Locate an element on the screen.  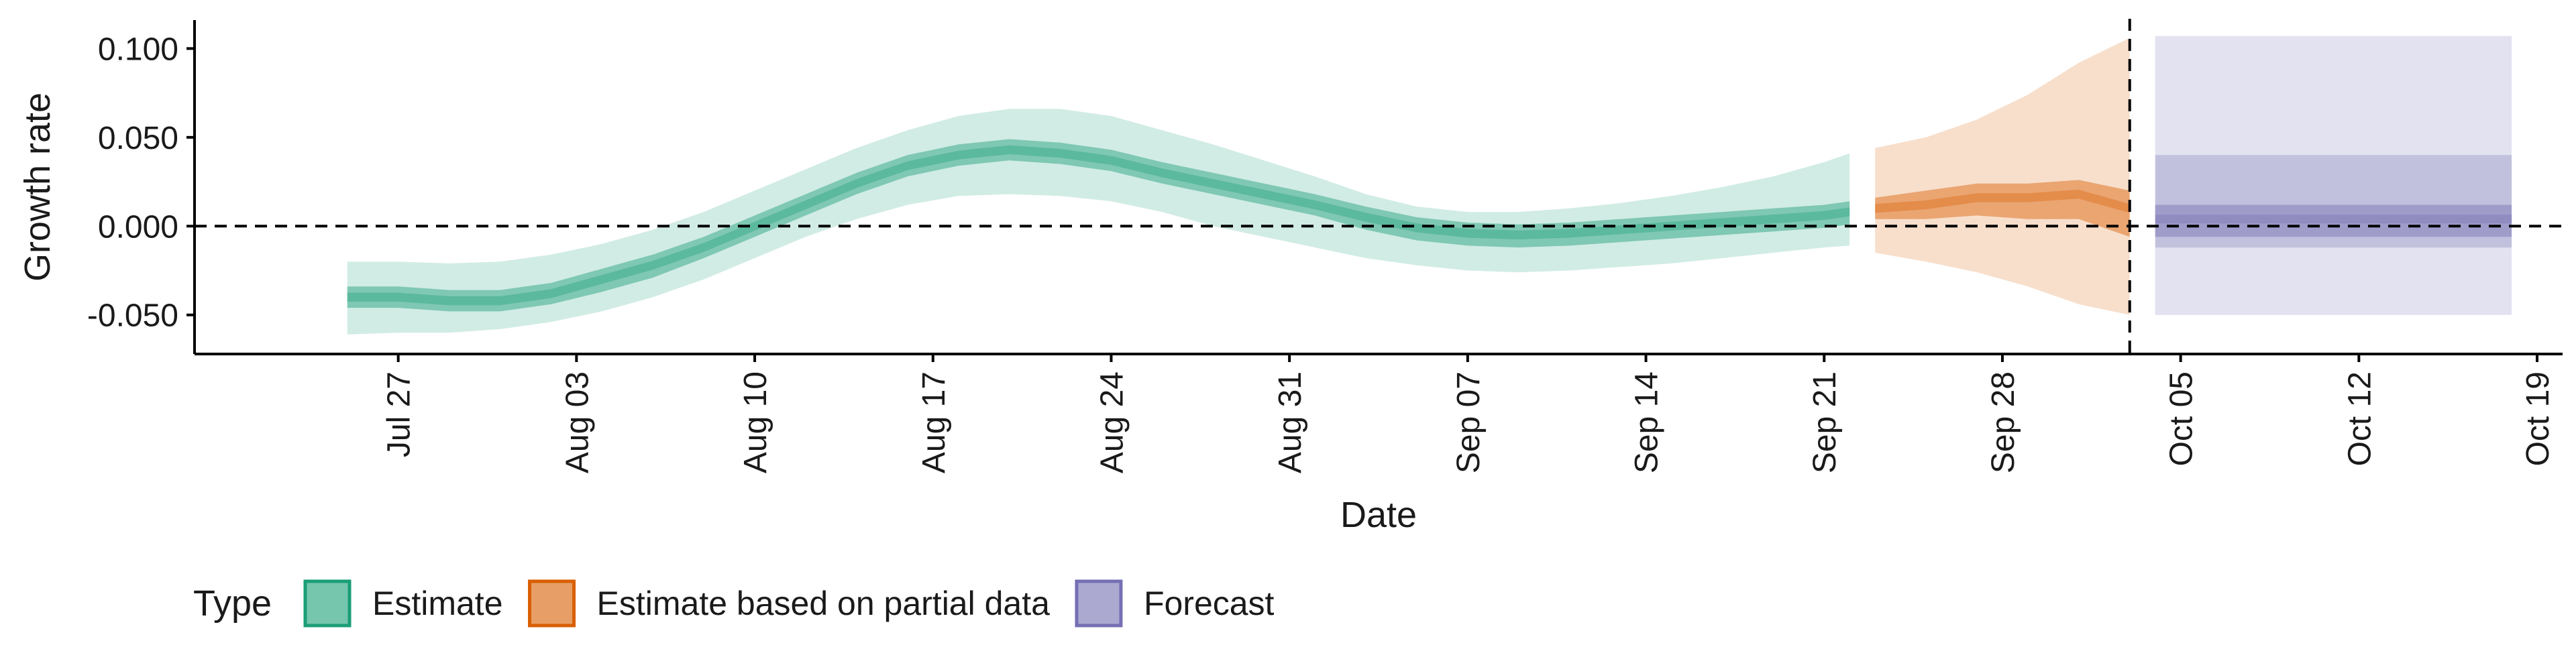
estimate-based-on-partial-data-median-band is located at coordinates (2002, 202).